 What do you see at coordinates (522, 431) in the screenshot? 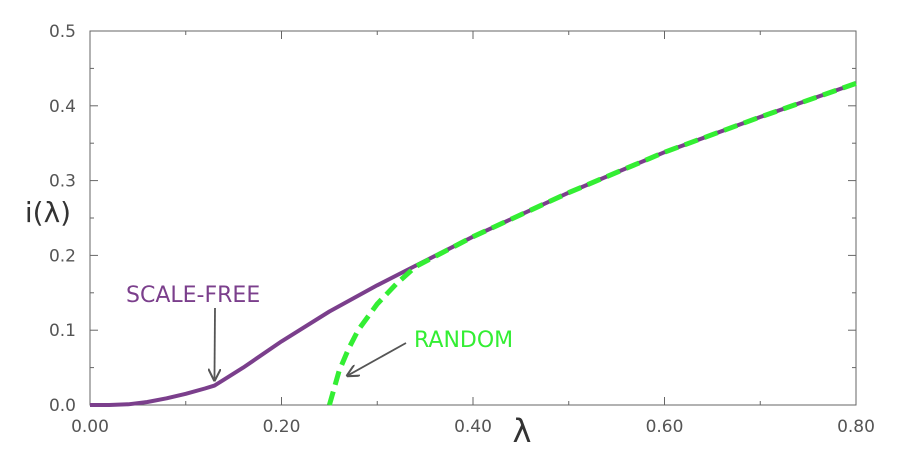
I see `x-axis-title: λ` at bounding box center [522, 431].